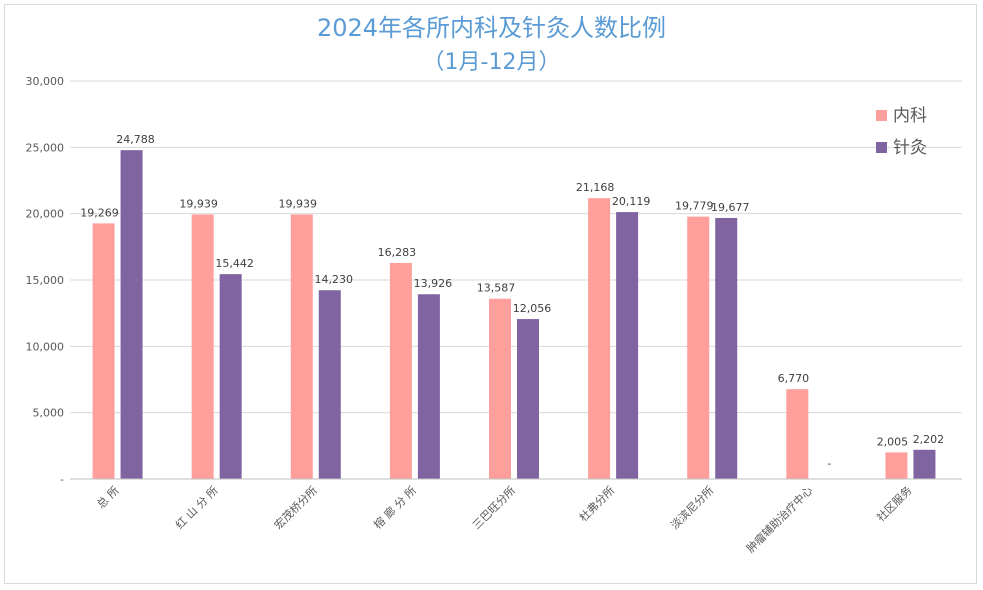 This screenshot has height=590, width=983. I want to click on legend-label: 针灸, so click(910, 148).